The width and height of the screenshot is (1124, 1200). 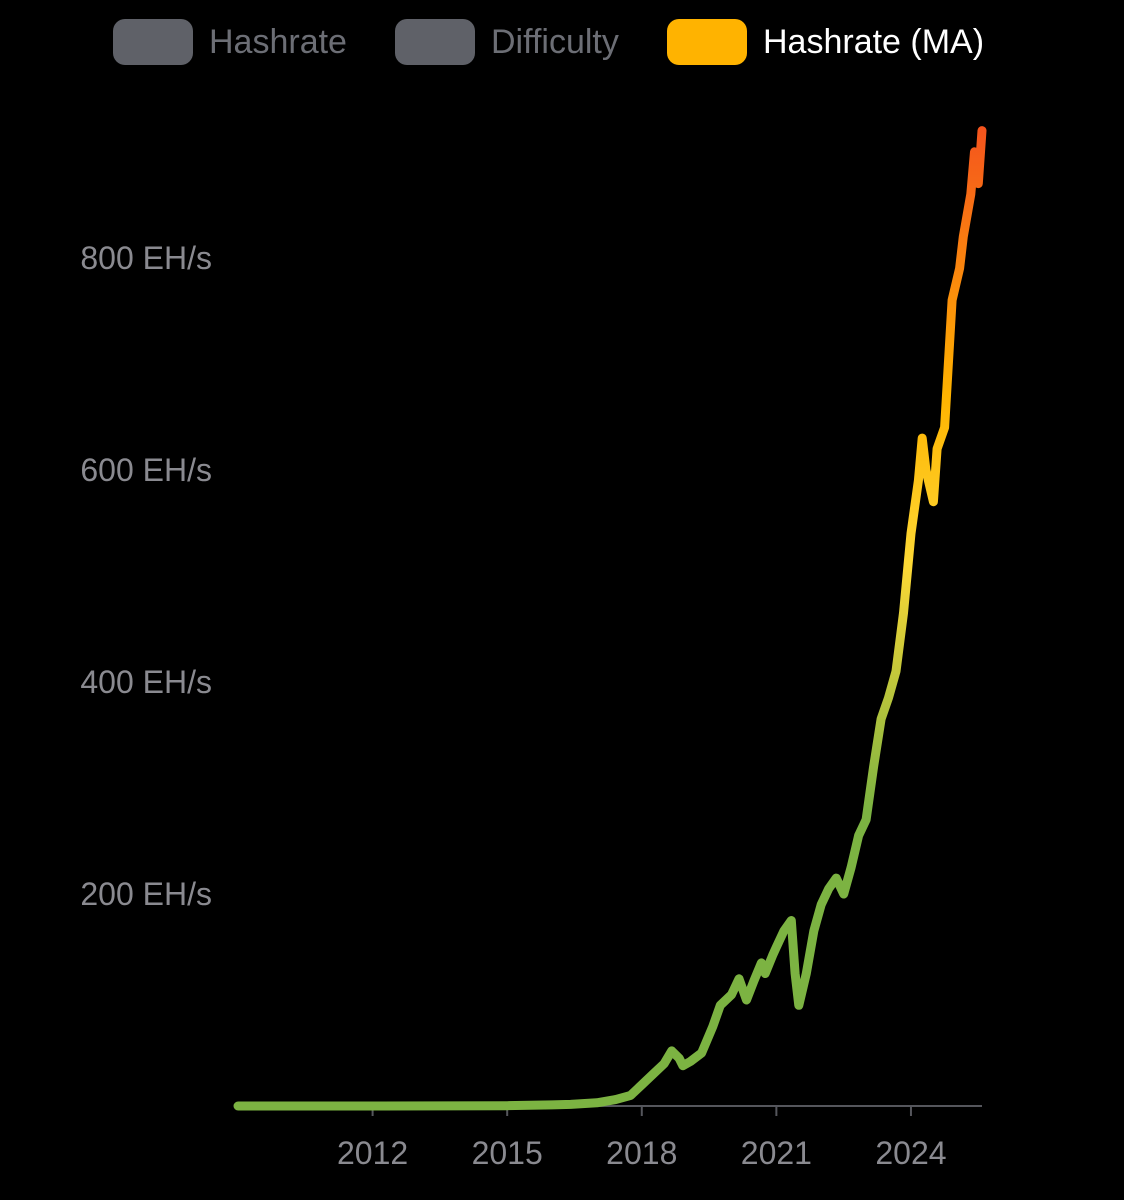 I want to click on y-tick-label: 600 EH/s, so click(x=146, y=470).